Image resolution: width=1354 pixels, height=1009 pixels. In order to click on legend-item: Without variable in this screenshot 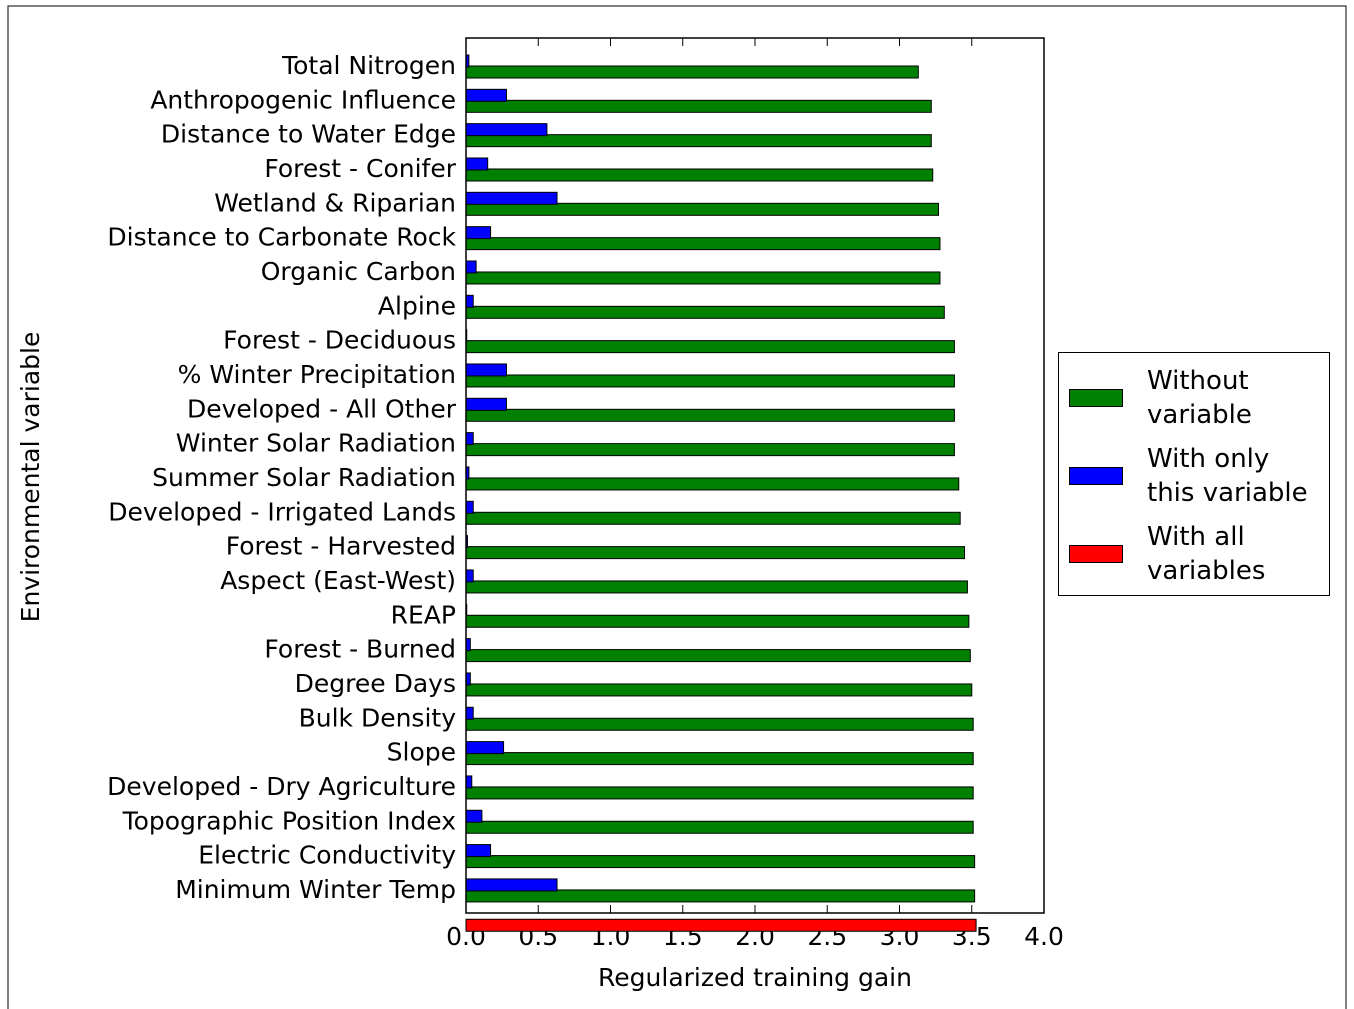, I will do `click(1199, 398)`.